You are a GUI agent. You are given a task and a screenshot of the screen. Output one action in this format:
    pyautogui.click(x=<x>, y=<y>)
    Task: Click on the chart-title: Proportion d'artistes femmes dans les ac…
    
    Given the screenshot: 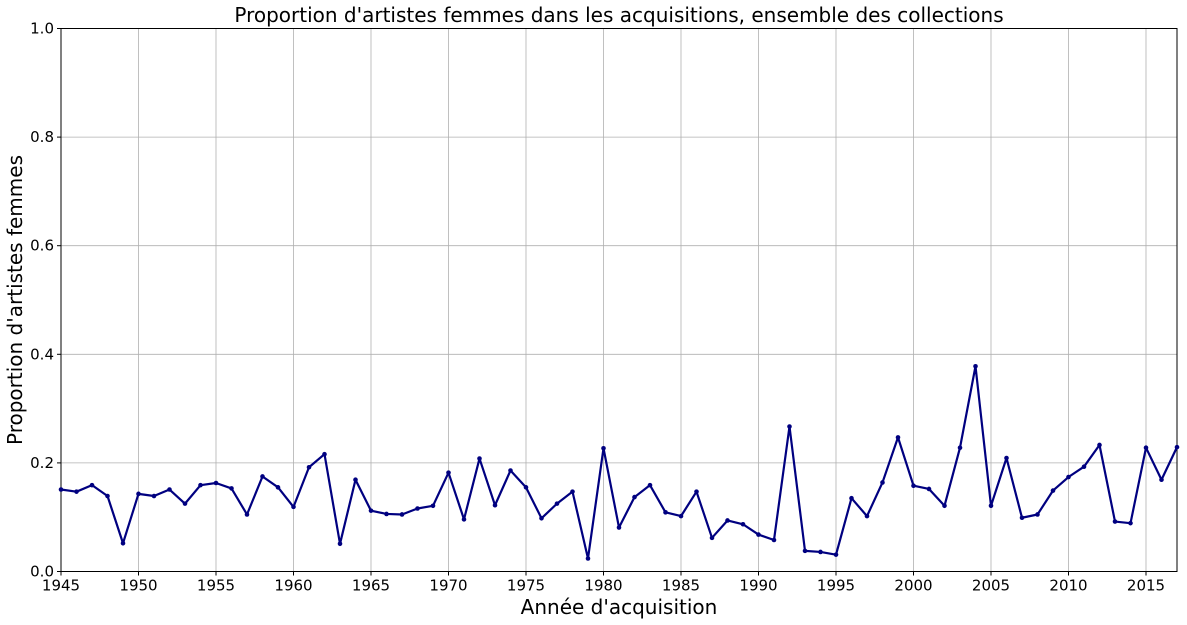 What is the action you would take?
    pyautogui.click(x=618, y=15)
    